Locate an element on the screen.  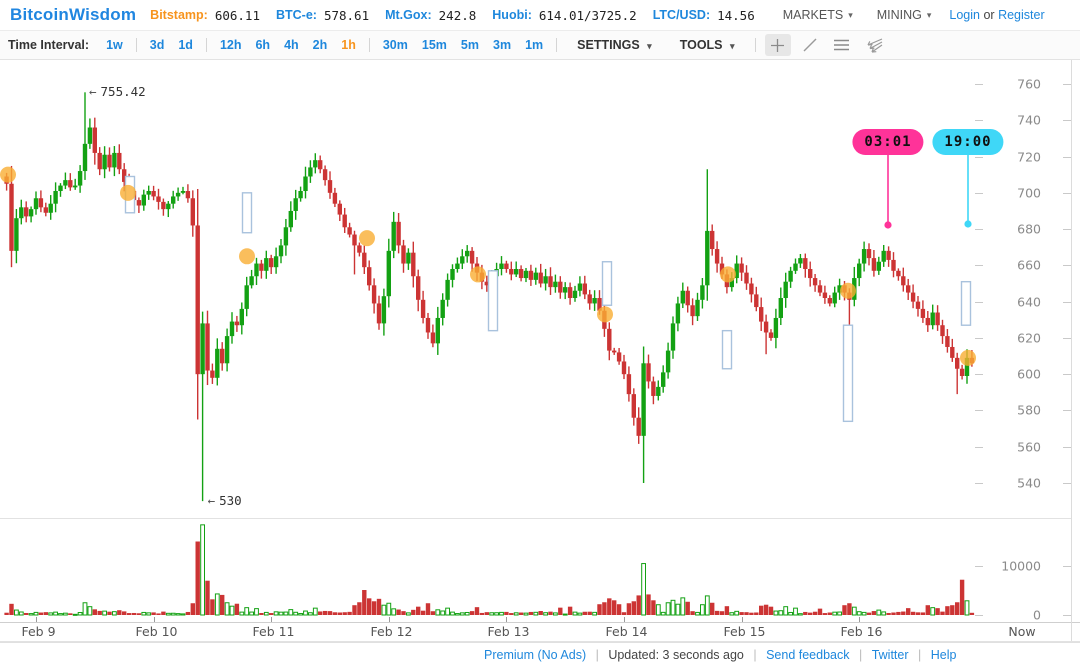
ticker-value: 14.56 is located at coordinates (736, 15).